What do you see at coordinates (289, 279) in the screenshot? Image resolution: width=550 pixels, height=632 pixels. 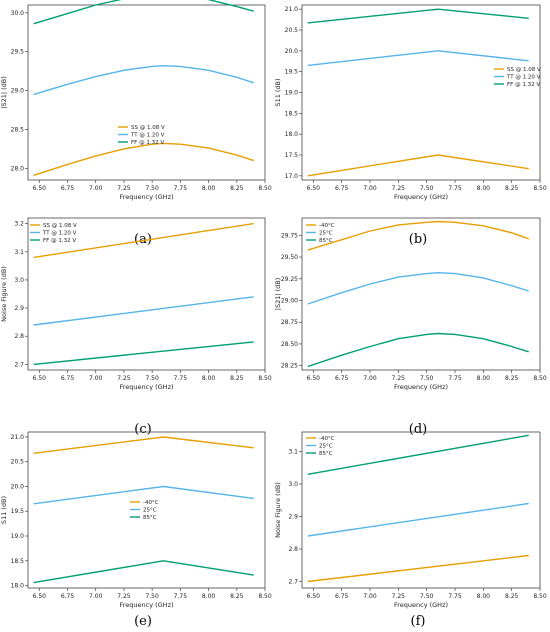 I see `y-tick-label: 29.25` at bounding box center [289, 279].